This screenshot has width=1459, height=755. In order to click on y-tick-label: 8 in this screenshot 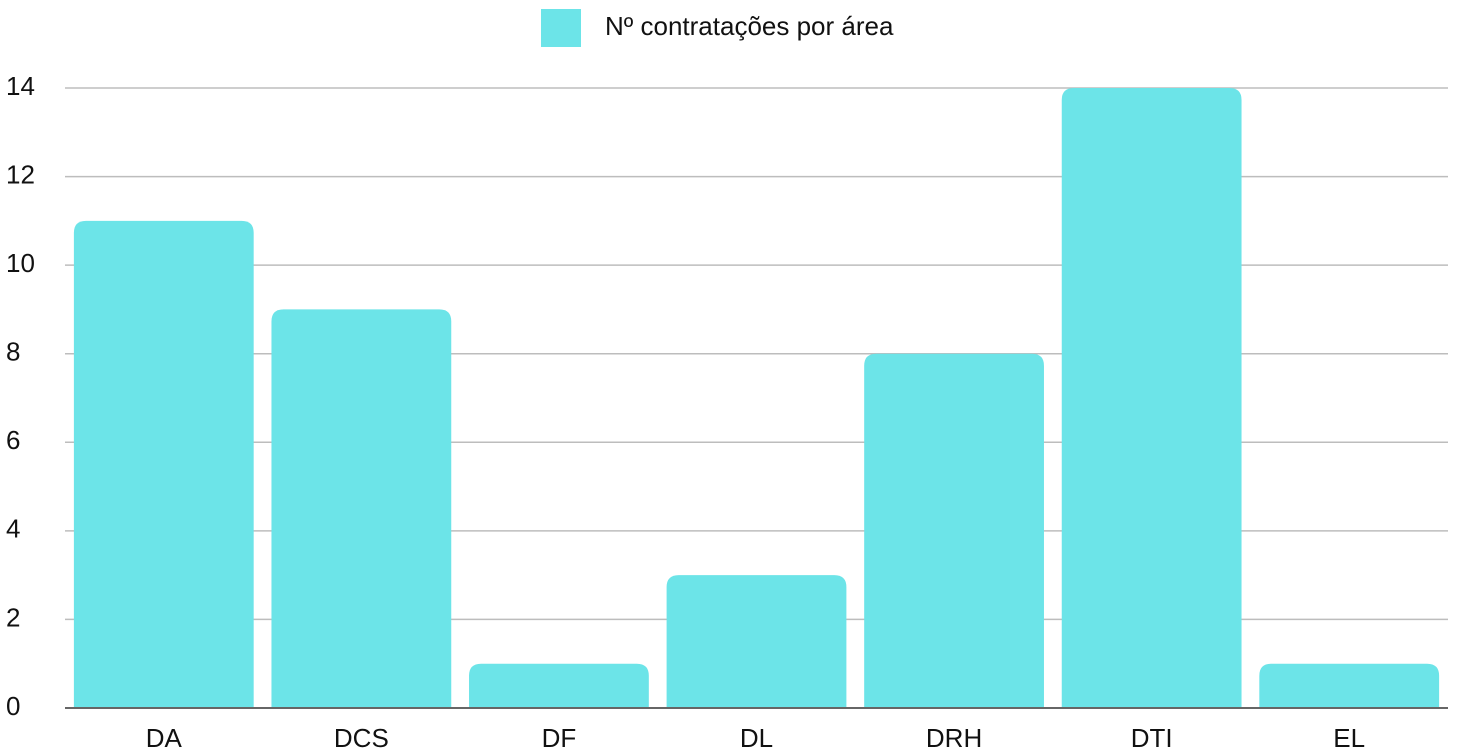, I will do `click(13, 352)`.